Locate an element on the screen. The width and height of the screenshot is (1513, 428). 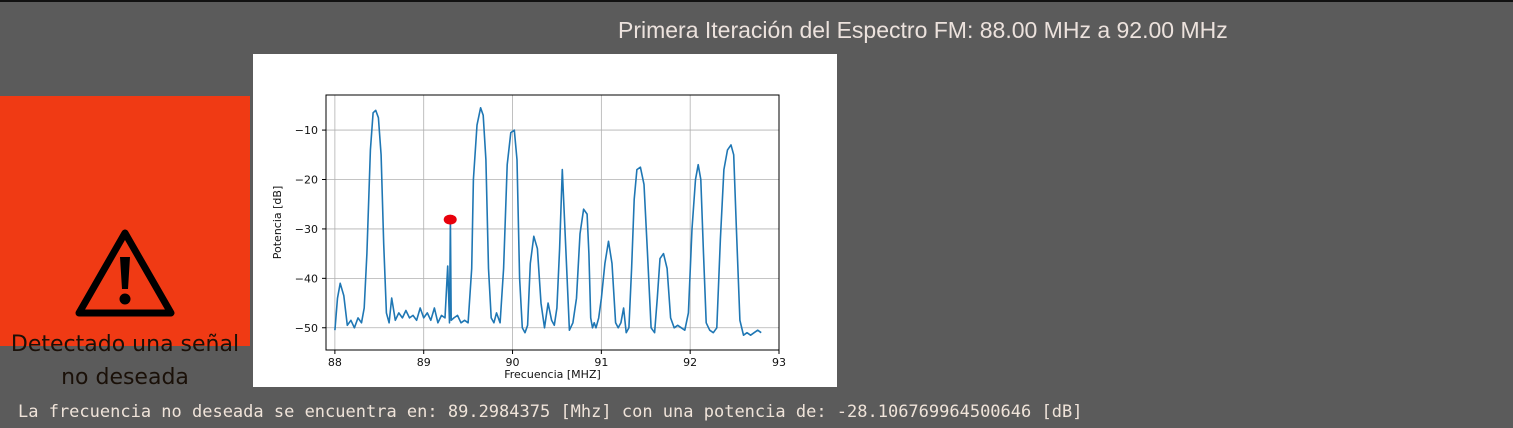
top-border is located at coordinates (756, 1).